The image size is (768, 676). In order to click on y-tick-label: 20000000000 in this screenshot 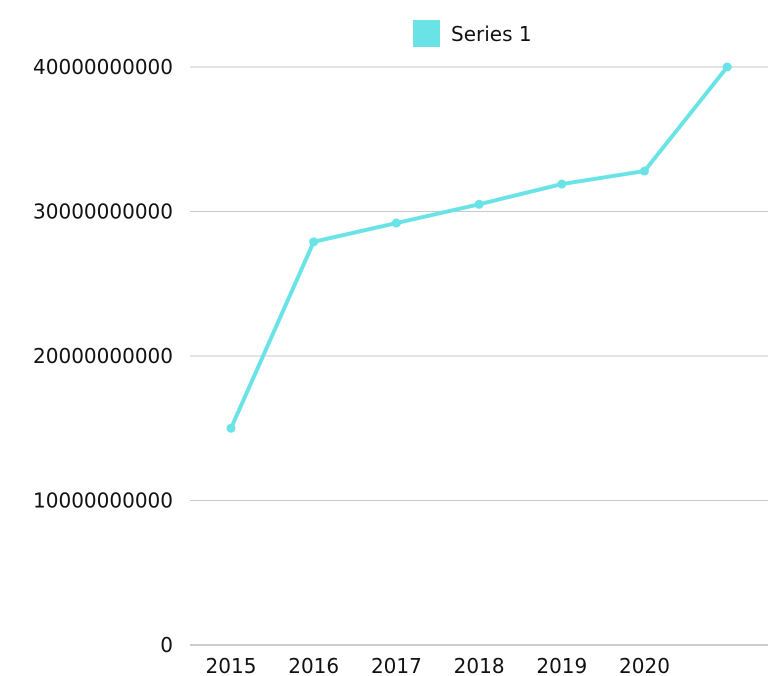, I will do `click(103, 356)`.